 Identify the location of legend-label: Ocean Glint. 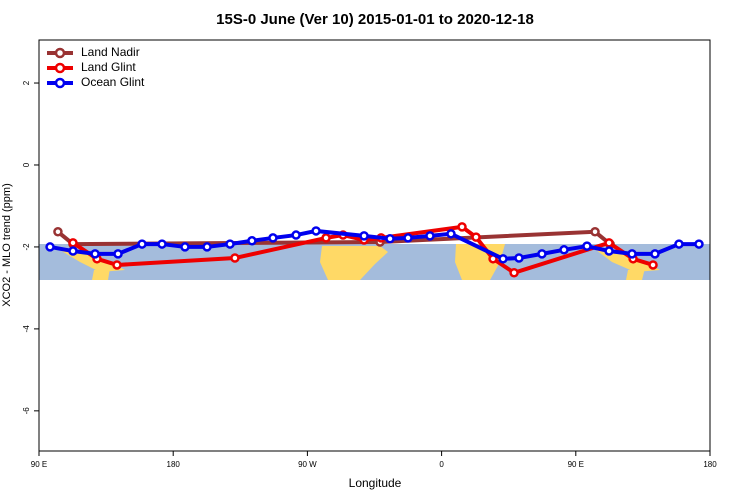
(113, 82).